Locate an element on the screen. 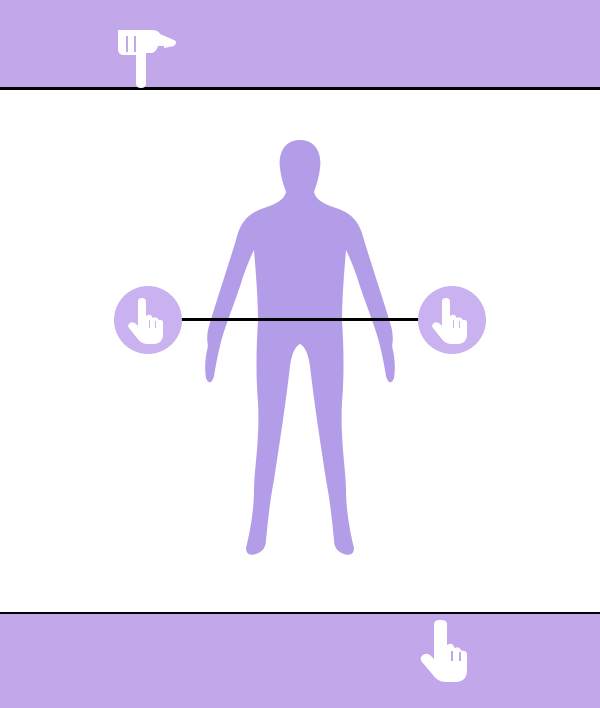 This screenshot has height=708, width=600. bottom-drag-handle is located at coordinates (450, 650).